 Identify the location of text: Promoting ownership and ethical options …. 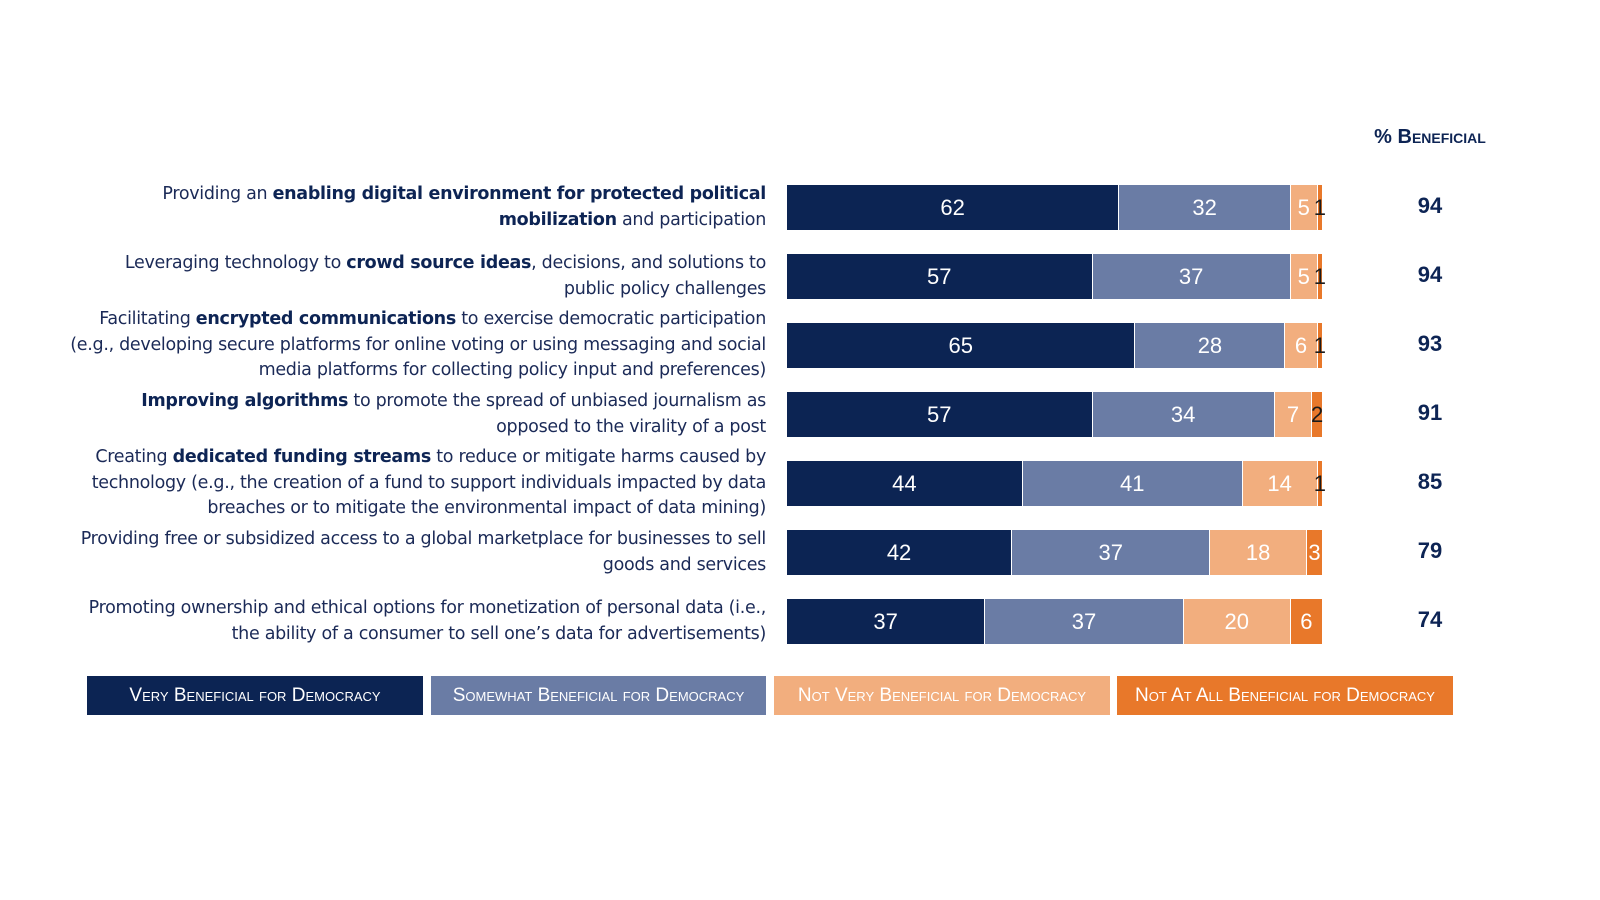
(427, 621).